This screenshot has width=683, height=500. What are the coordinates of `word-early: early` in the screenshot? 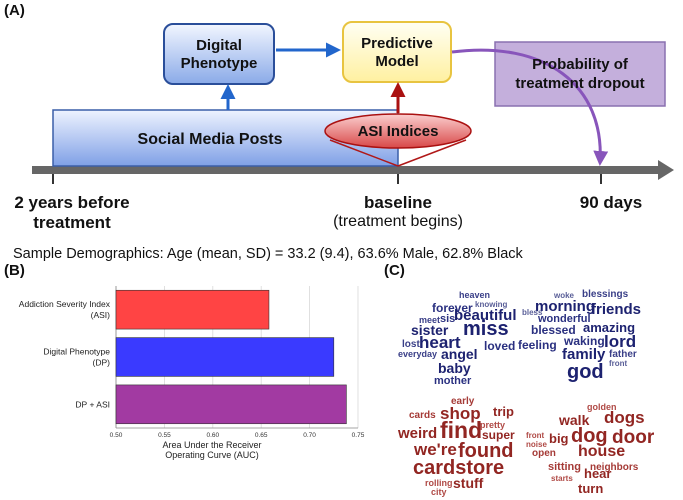 It's located at (463, 401).